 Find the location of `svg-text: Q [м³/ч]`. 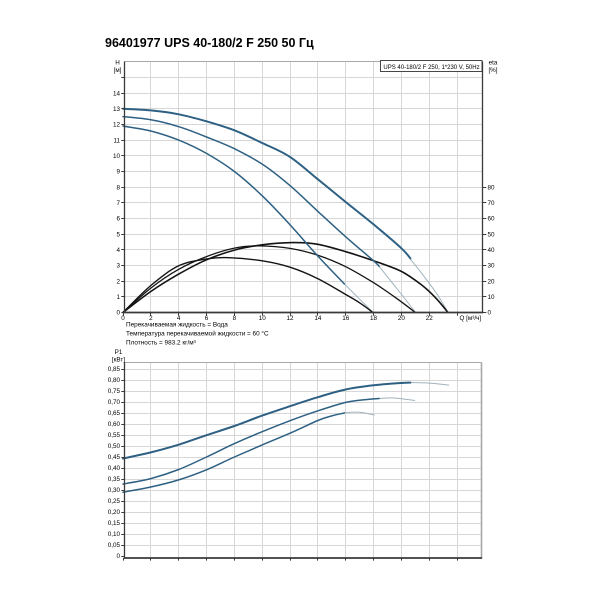

svg-text: Q [м³/ч] is located at coordinates (471, 318).